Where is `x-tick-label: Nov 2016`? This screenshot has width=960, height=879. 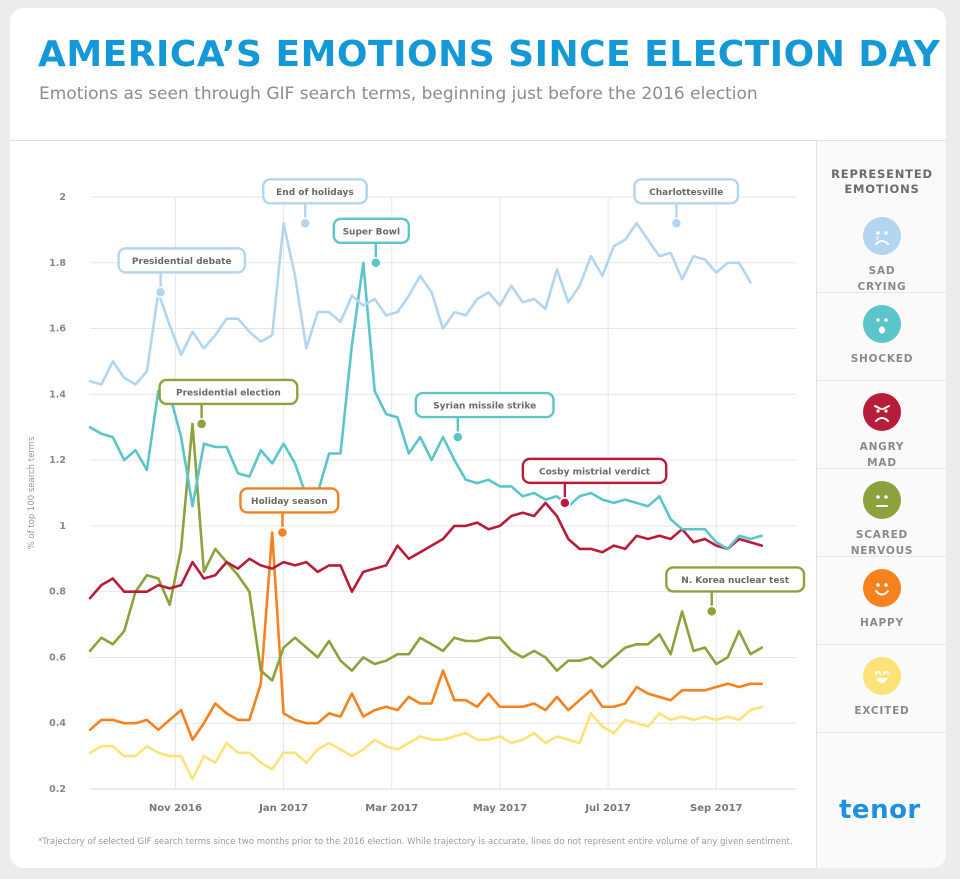 x-tick-label: Nov 2016 is located at coordinates (175, 808).